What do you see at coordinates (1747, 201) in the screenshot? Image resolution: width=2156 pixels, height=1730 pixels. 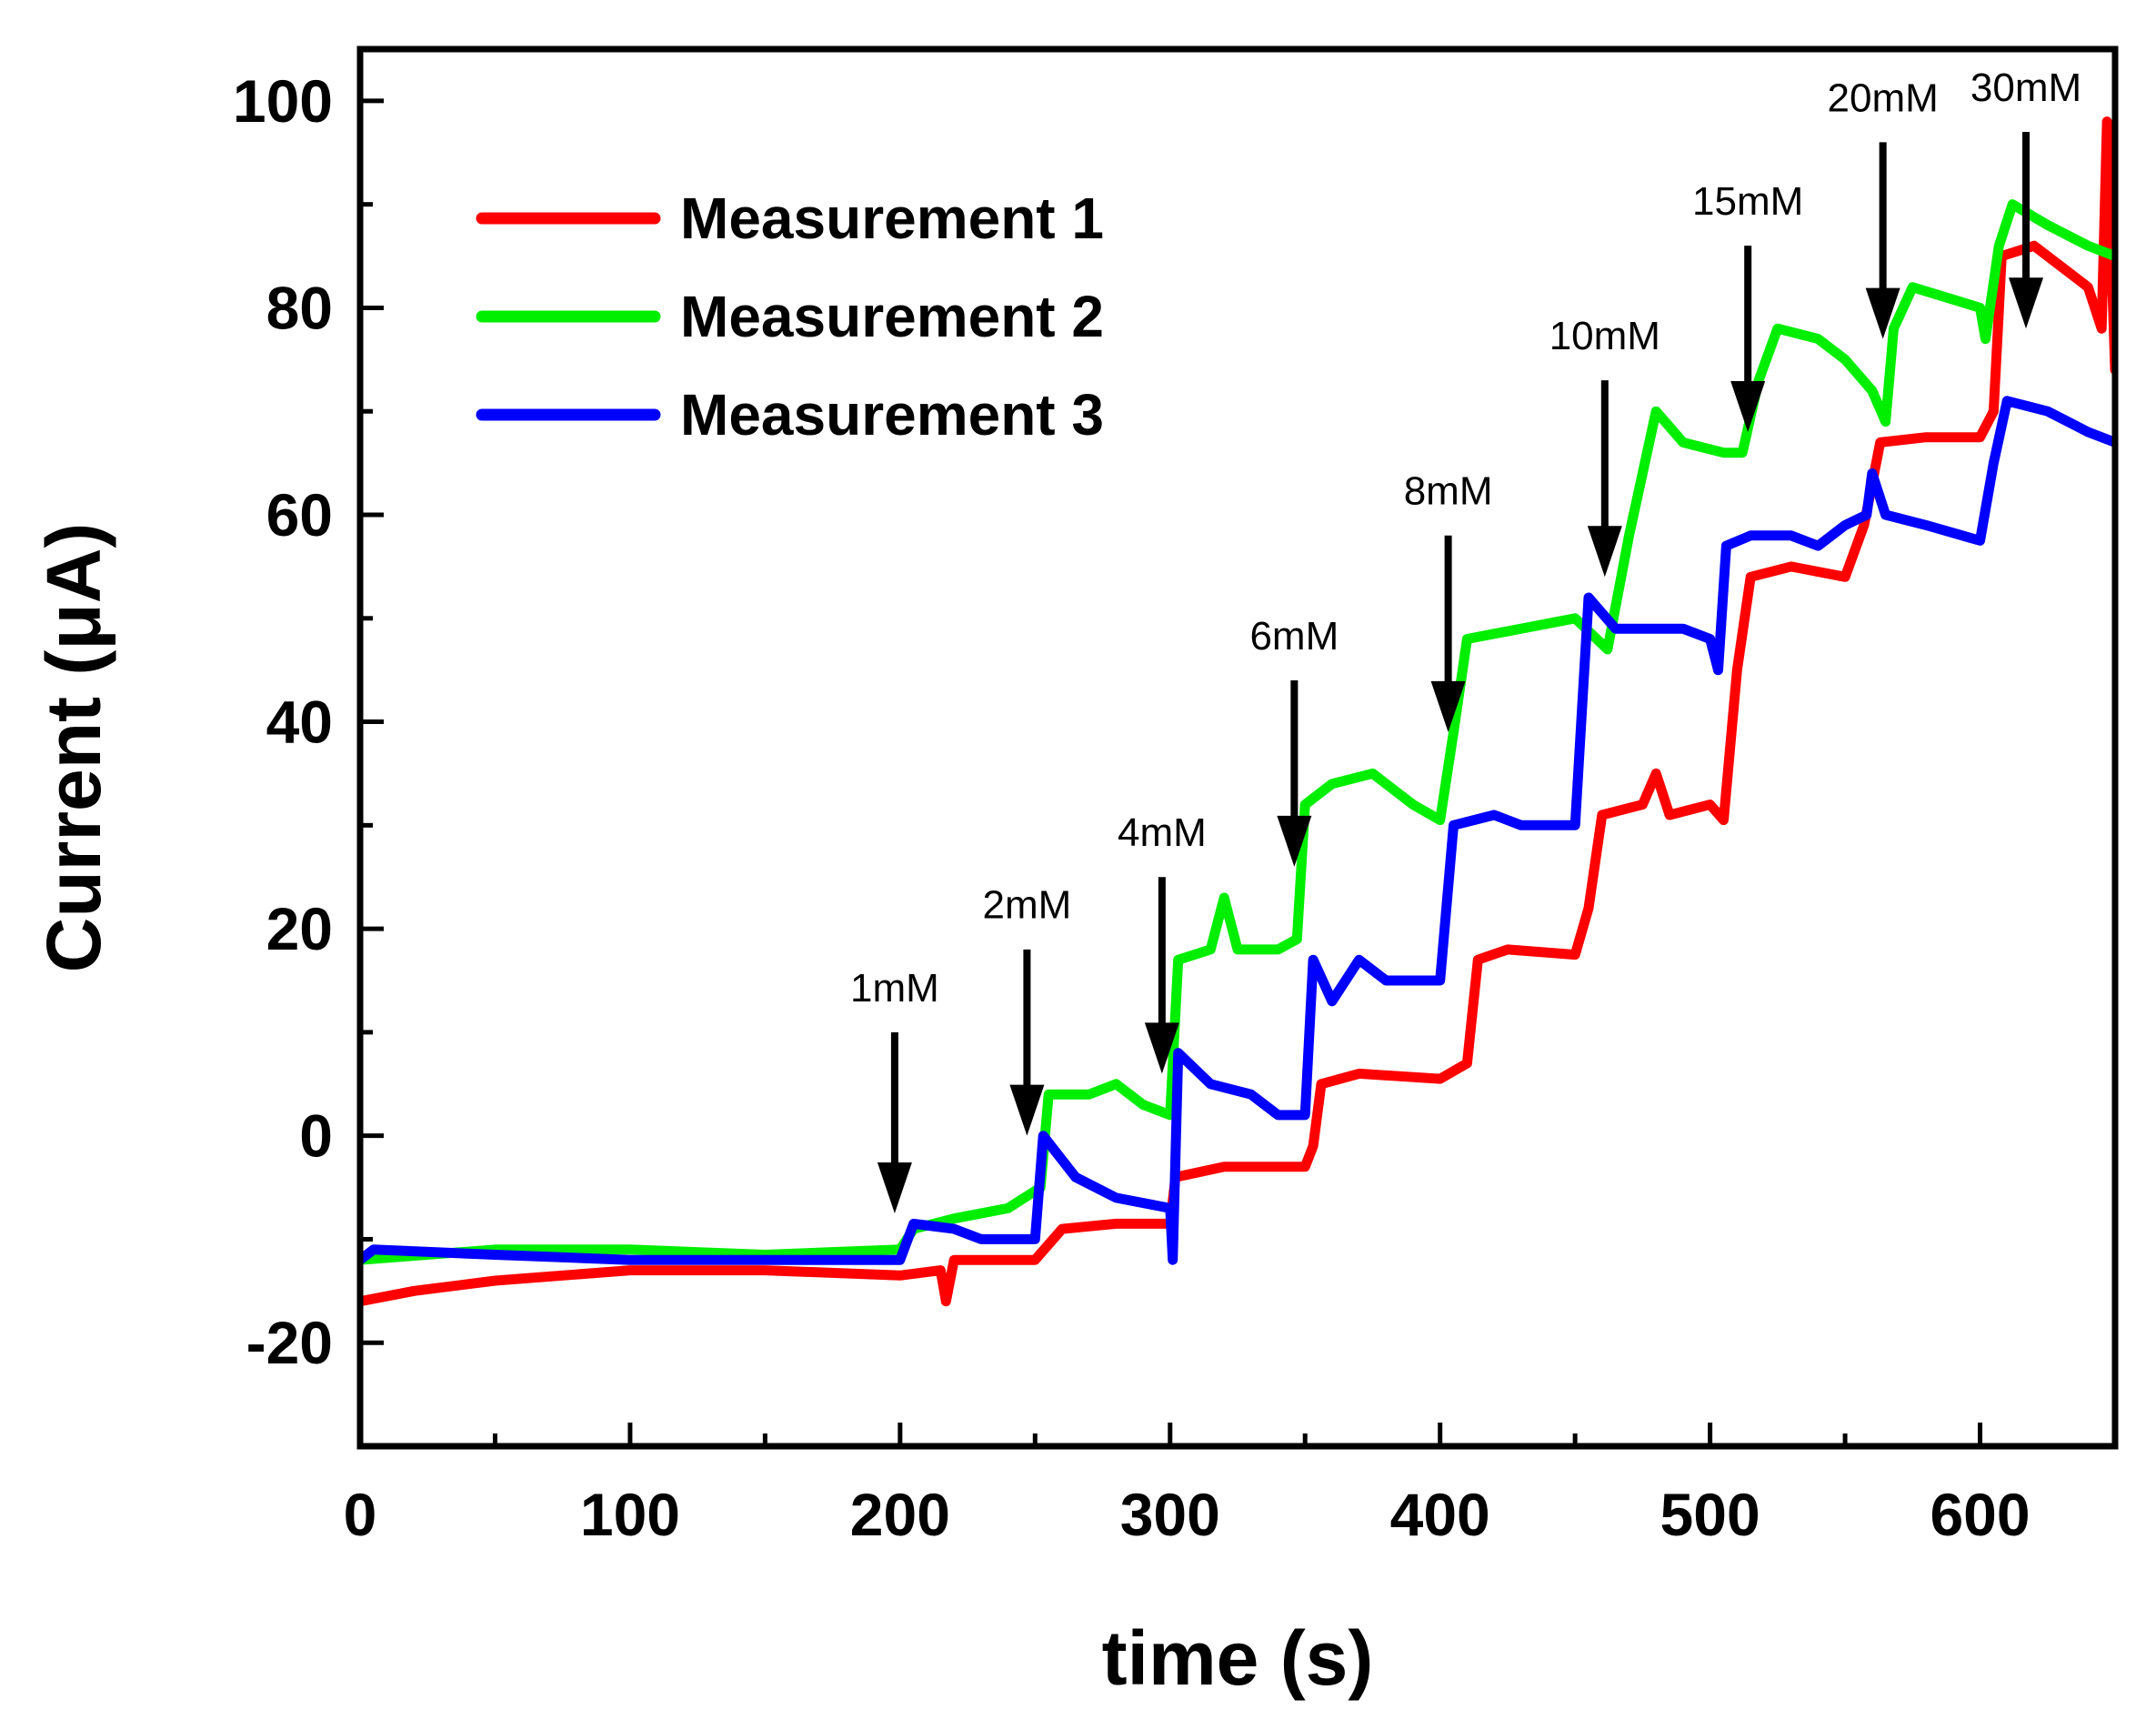 I see `annotation-label: 15mM` at bounding box center [1747, 201].